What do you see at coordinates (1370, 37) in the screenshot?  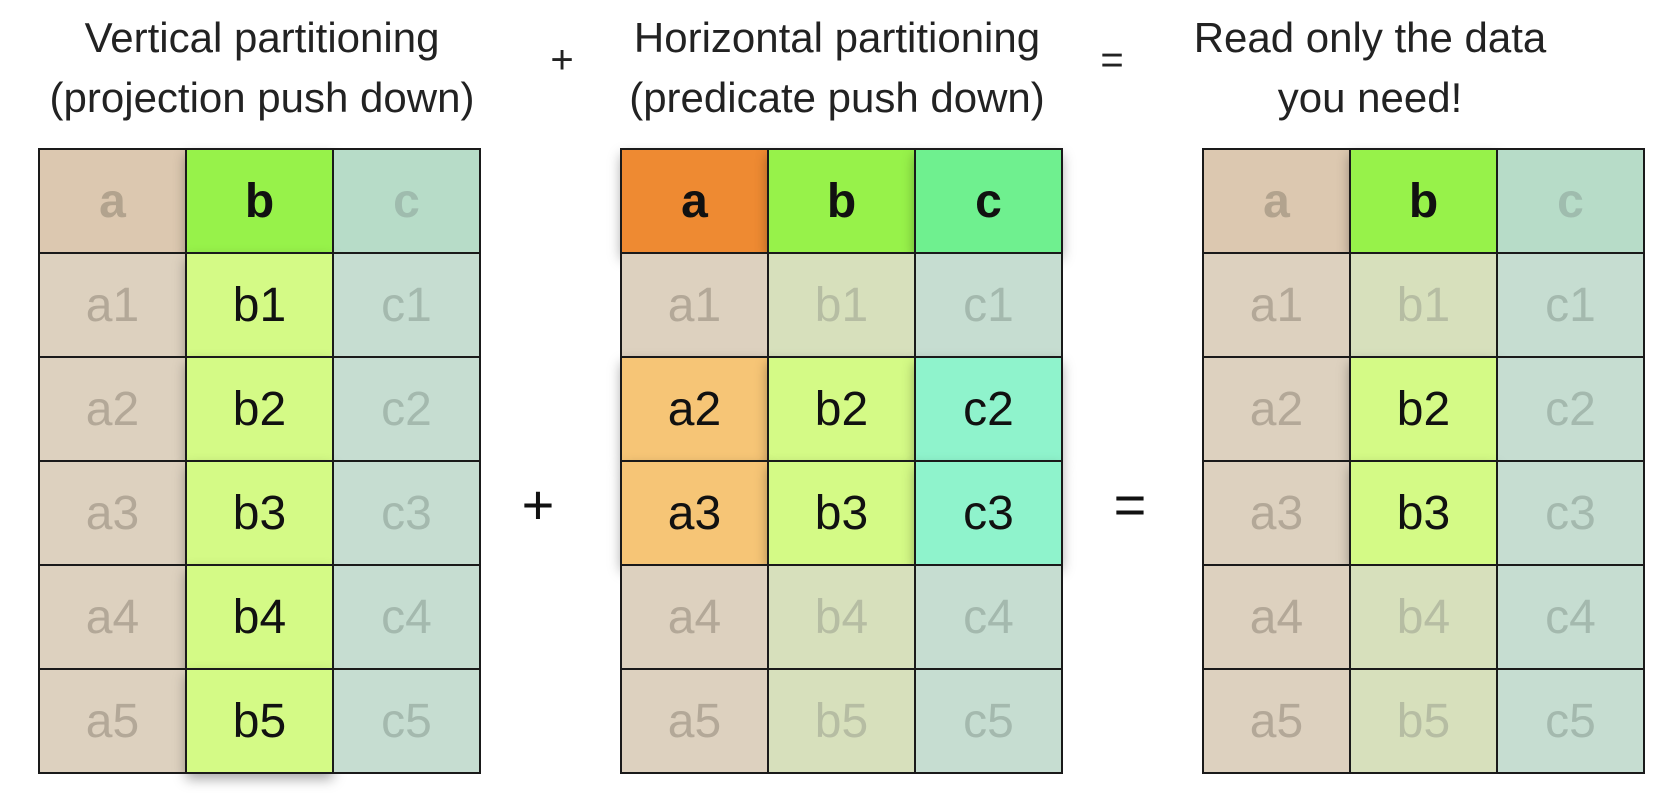 I see `result-caption-line1: Read only the data` at bounding box center [1370, 37].